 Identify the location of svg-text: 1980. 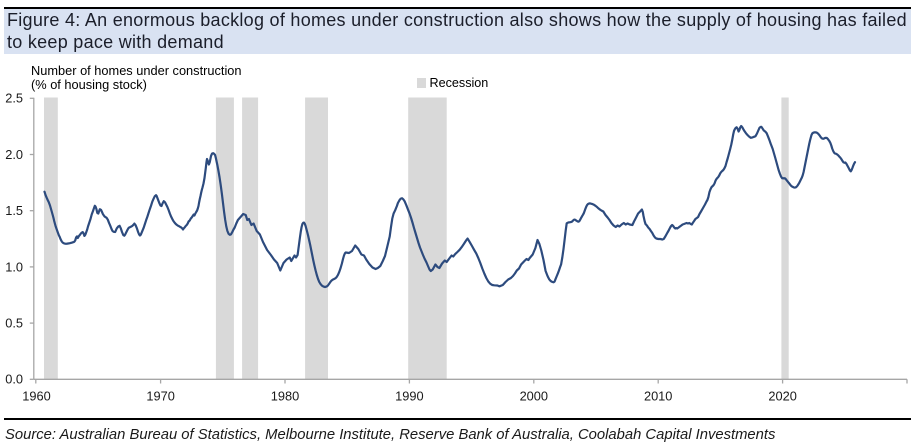
(285, 396).